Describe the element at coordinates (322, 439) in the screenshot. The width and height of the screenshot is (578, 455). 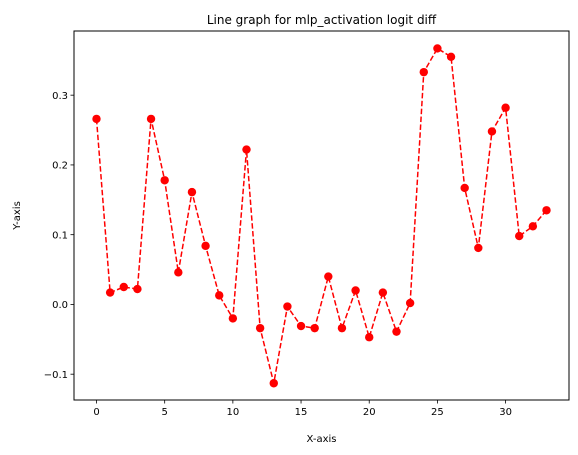
I see `x-axis-label: X-axis` at that location.